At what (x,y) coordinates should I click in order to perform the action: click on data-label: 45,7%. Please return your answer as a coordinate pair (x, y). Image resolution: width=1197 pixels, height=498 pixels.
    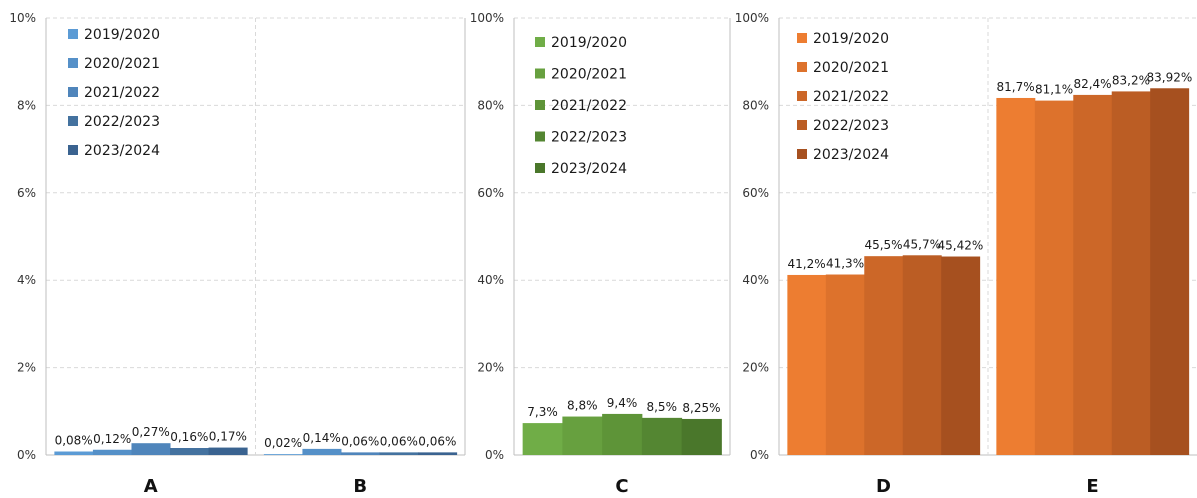
    Looking at the image, I should click on (922, 244).